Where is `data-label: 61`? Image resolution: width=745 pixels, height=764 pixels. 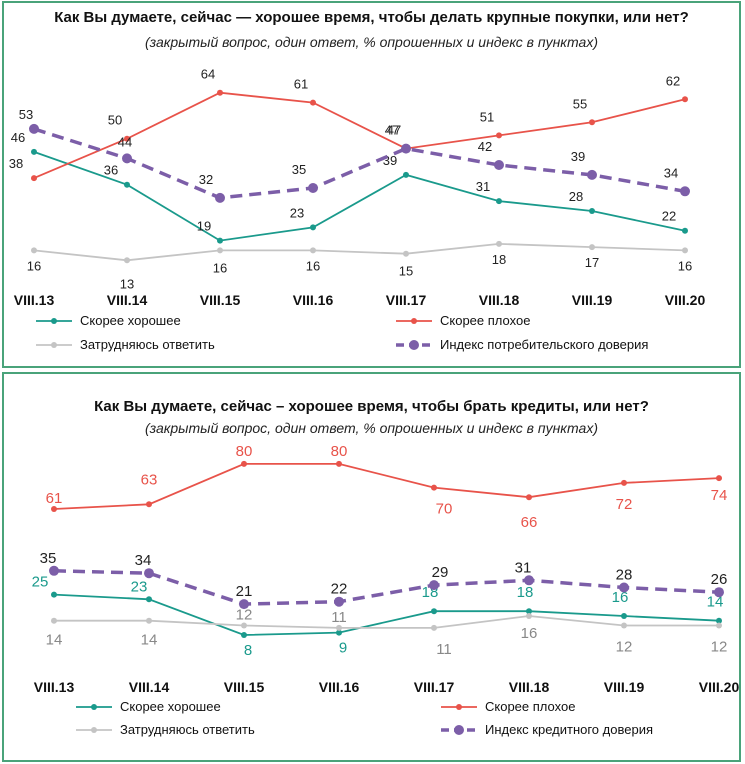 data-label: 61 is located at coordinates (301, 84).